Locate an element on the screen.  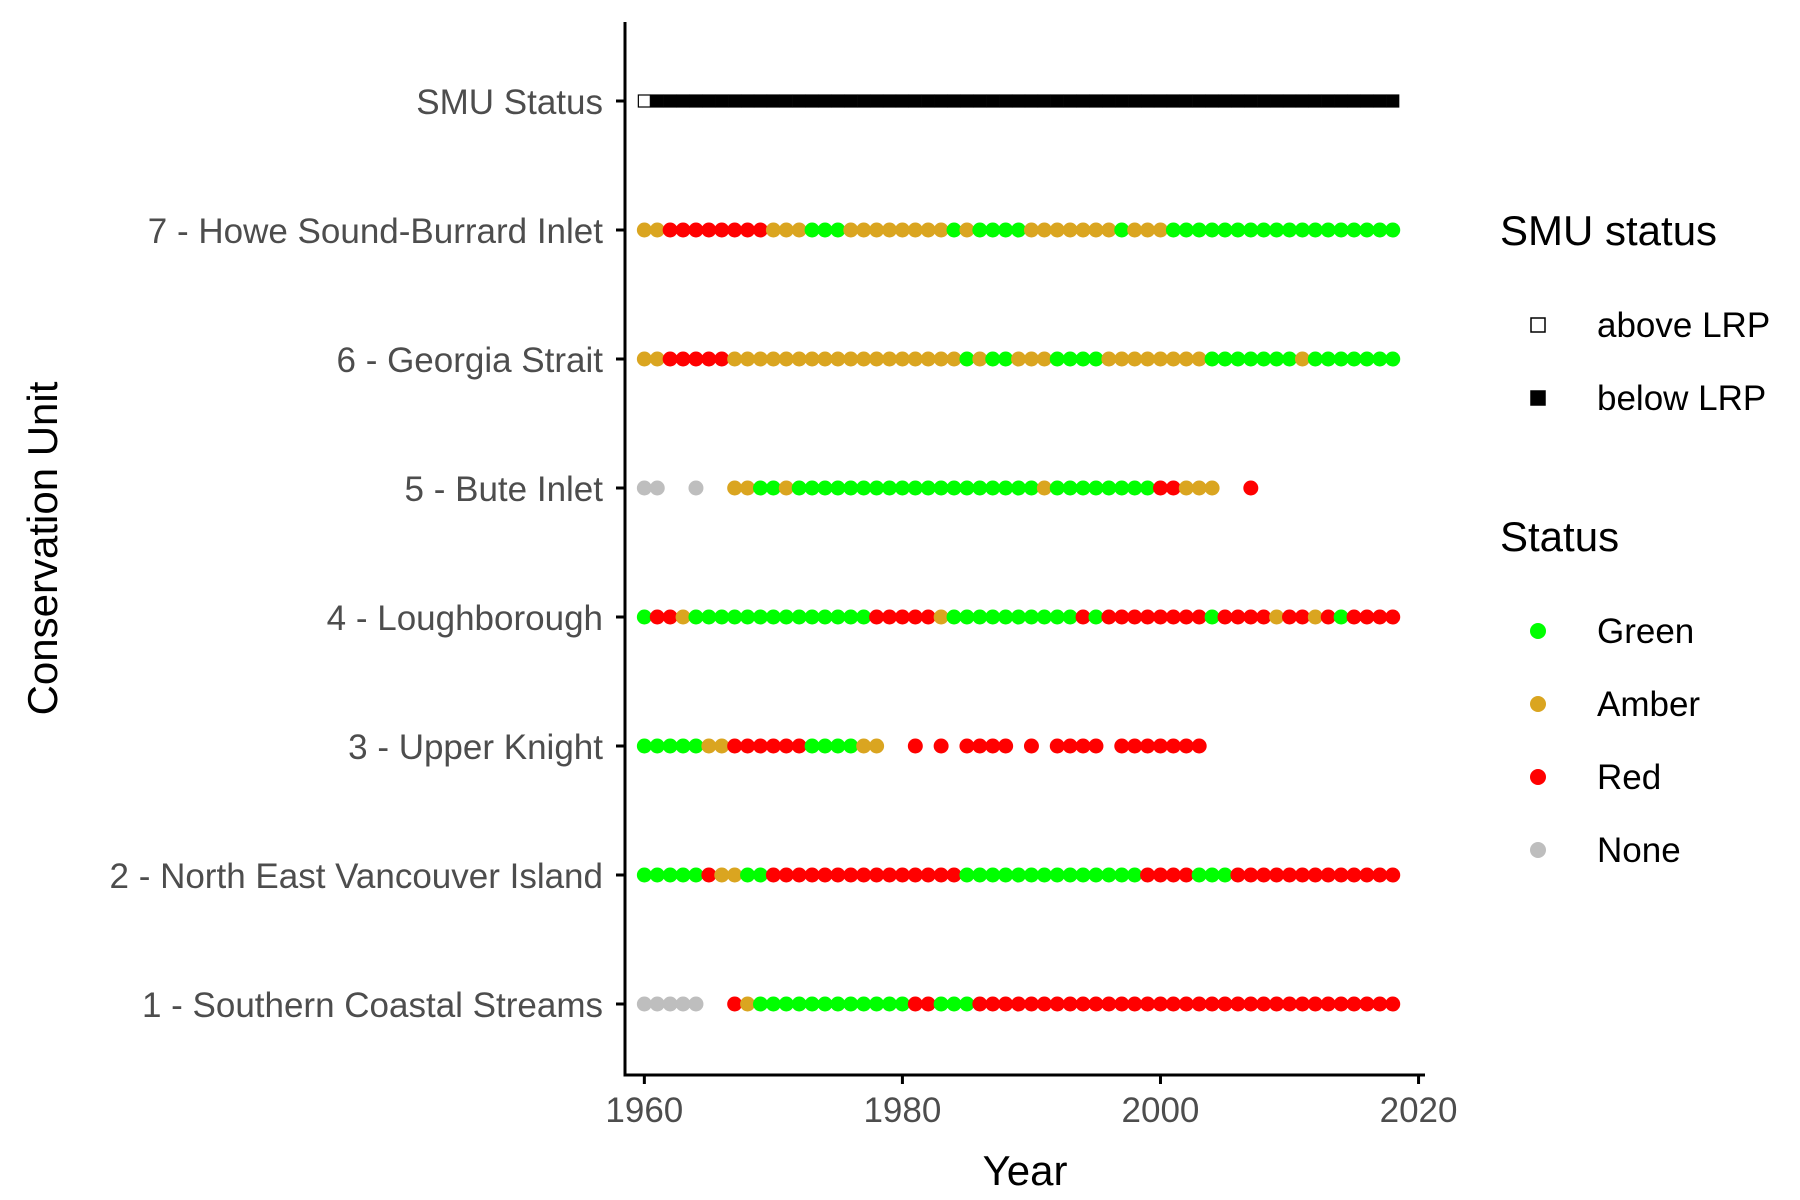
legend-key-green is located at coordinates (1538, 631).